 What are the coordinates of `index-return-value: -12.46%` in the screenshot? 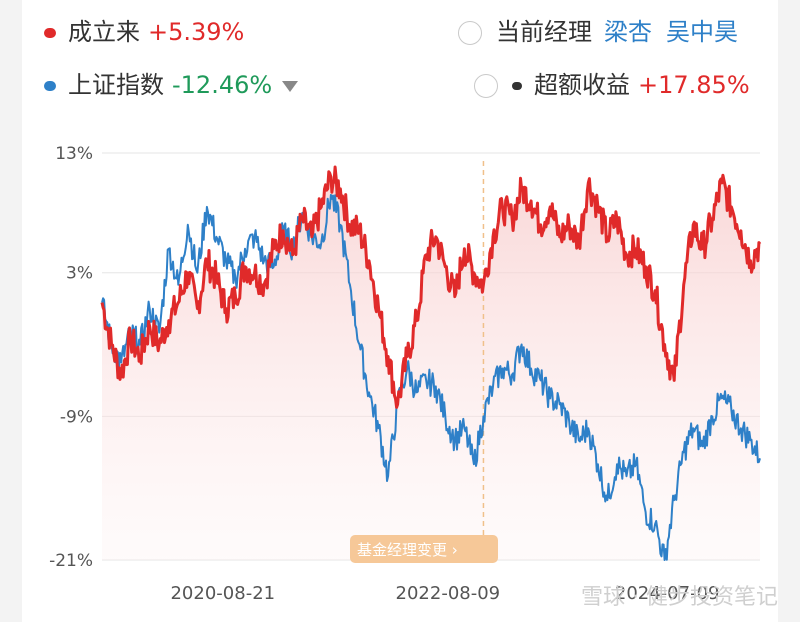 It's located at (222, 85).